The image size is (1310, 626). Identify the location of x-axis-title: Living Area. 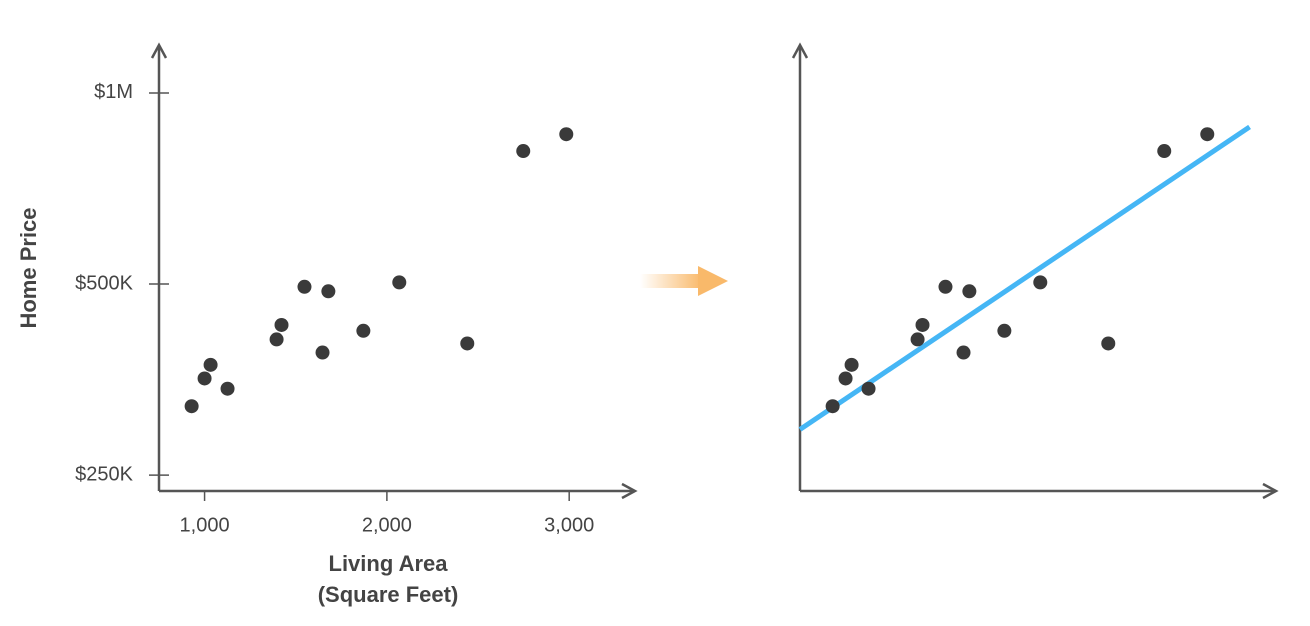
(389, 563).